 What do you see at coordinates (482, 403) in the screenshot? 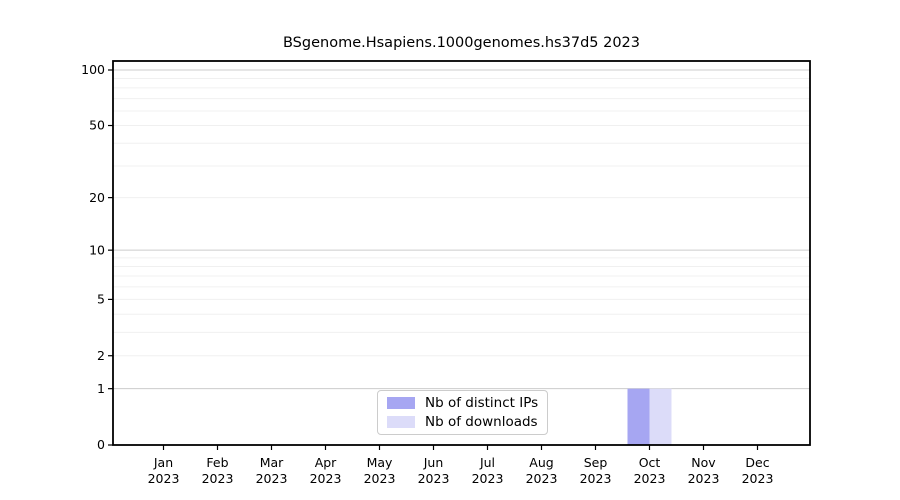
I see `legend-label-distinct-ips: Nb of distinct IPs` at bounding box center [482, 403].